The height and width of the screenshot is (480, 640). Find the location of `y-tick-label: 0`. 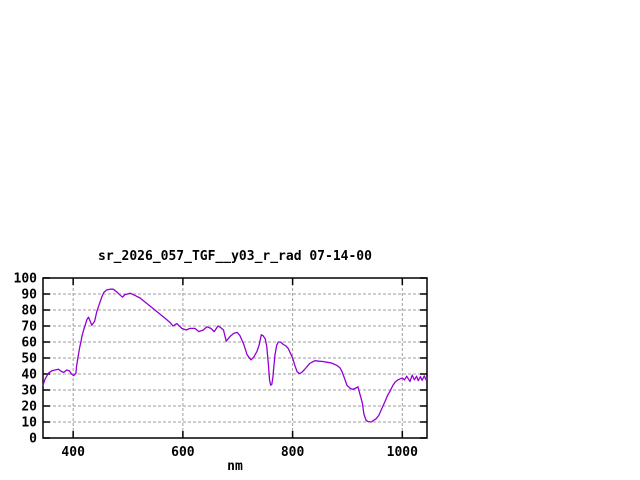

y-tick-label: 0 is located at coordinates (33, 439).